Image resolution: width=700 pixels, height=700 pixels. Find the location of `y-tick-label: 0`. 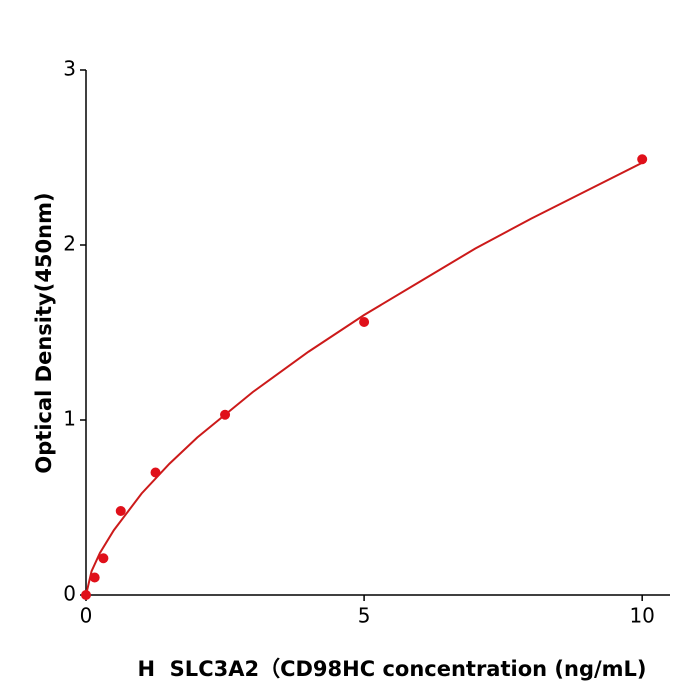

y-tick-label: 0 is located at coordinates (69, 594).